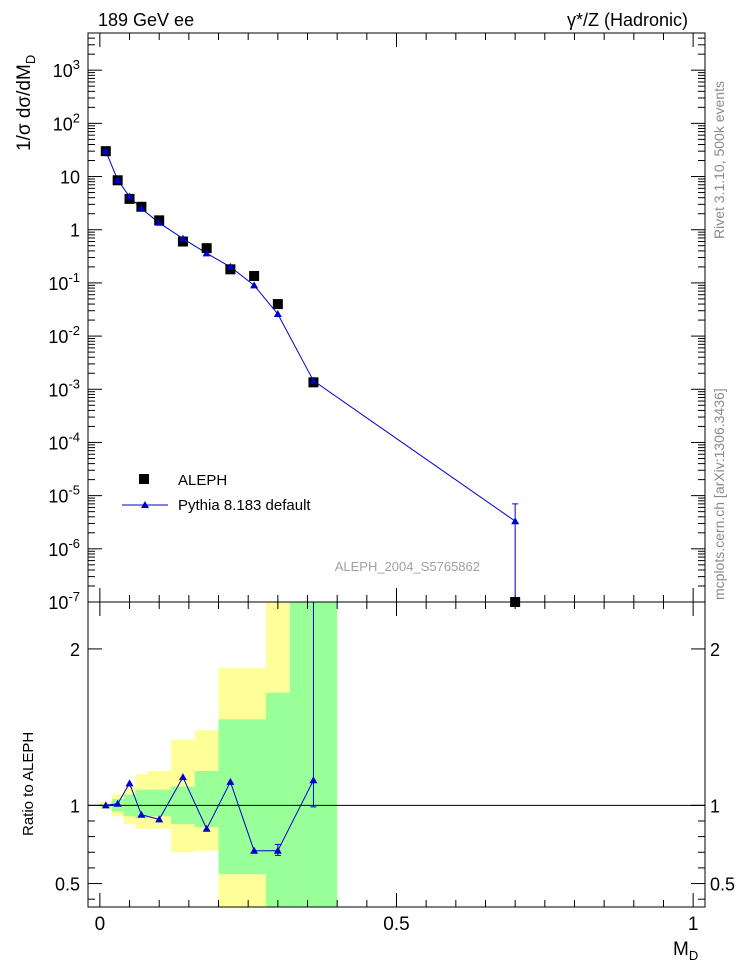 The width and height of the screenshot is (746, 972). What do you see at coordinates (209, 729) in the screenshot?
I see `ratio-series-layer` at bounding box center [209, 729].